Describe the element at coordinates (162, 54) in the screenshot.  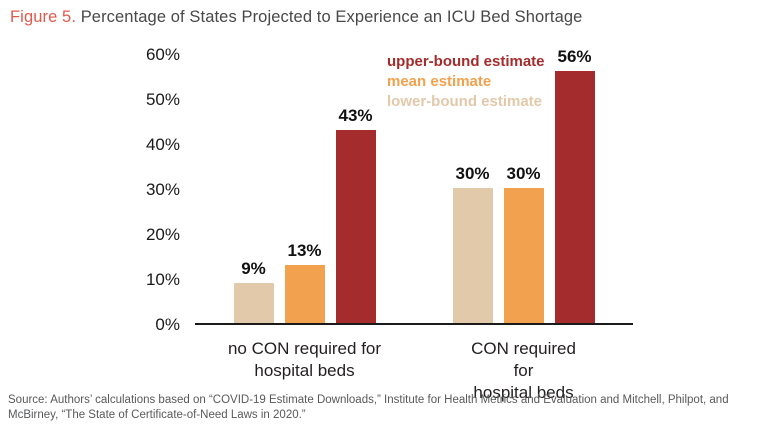
I see `y-tick-label-60: 60%` at that location.